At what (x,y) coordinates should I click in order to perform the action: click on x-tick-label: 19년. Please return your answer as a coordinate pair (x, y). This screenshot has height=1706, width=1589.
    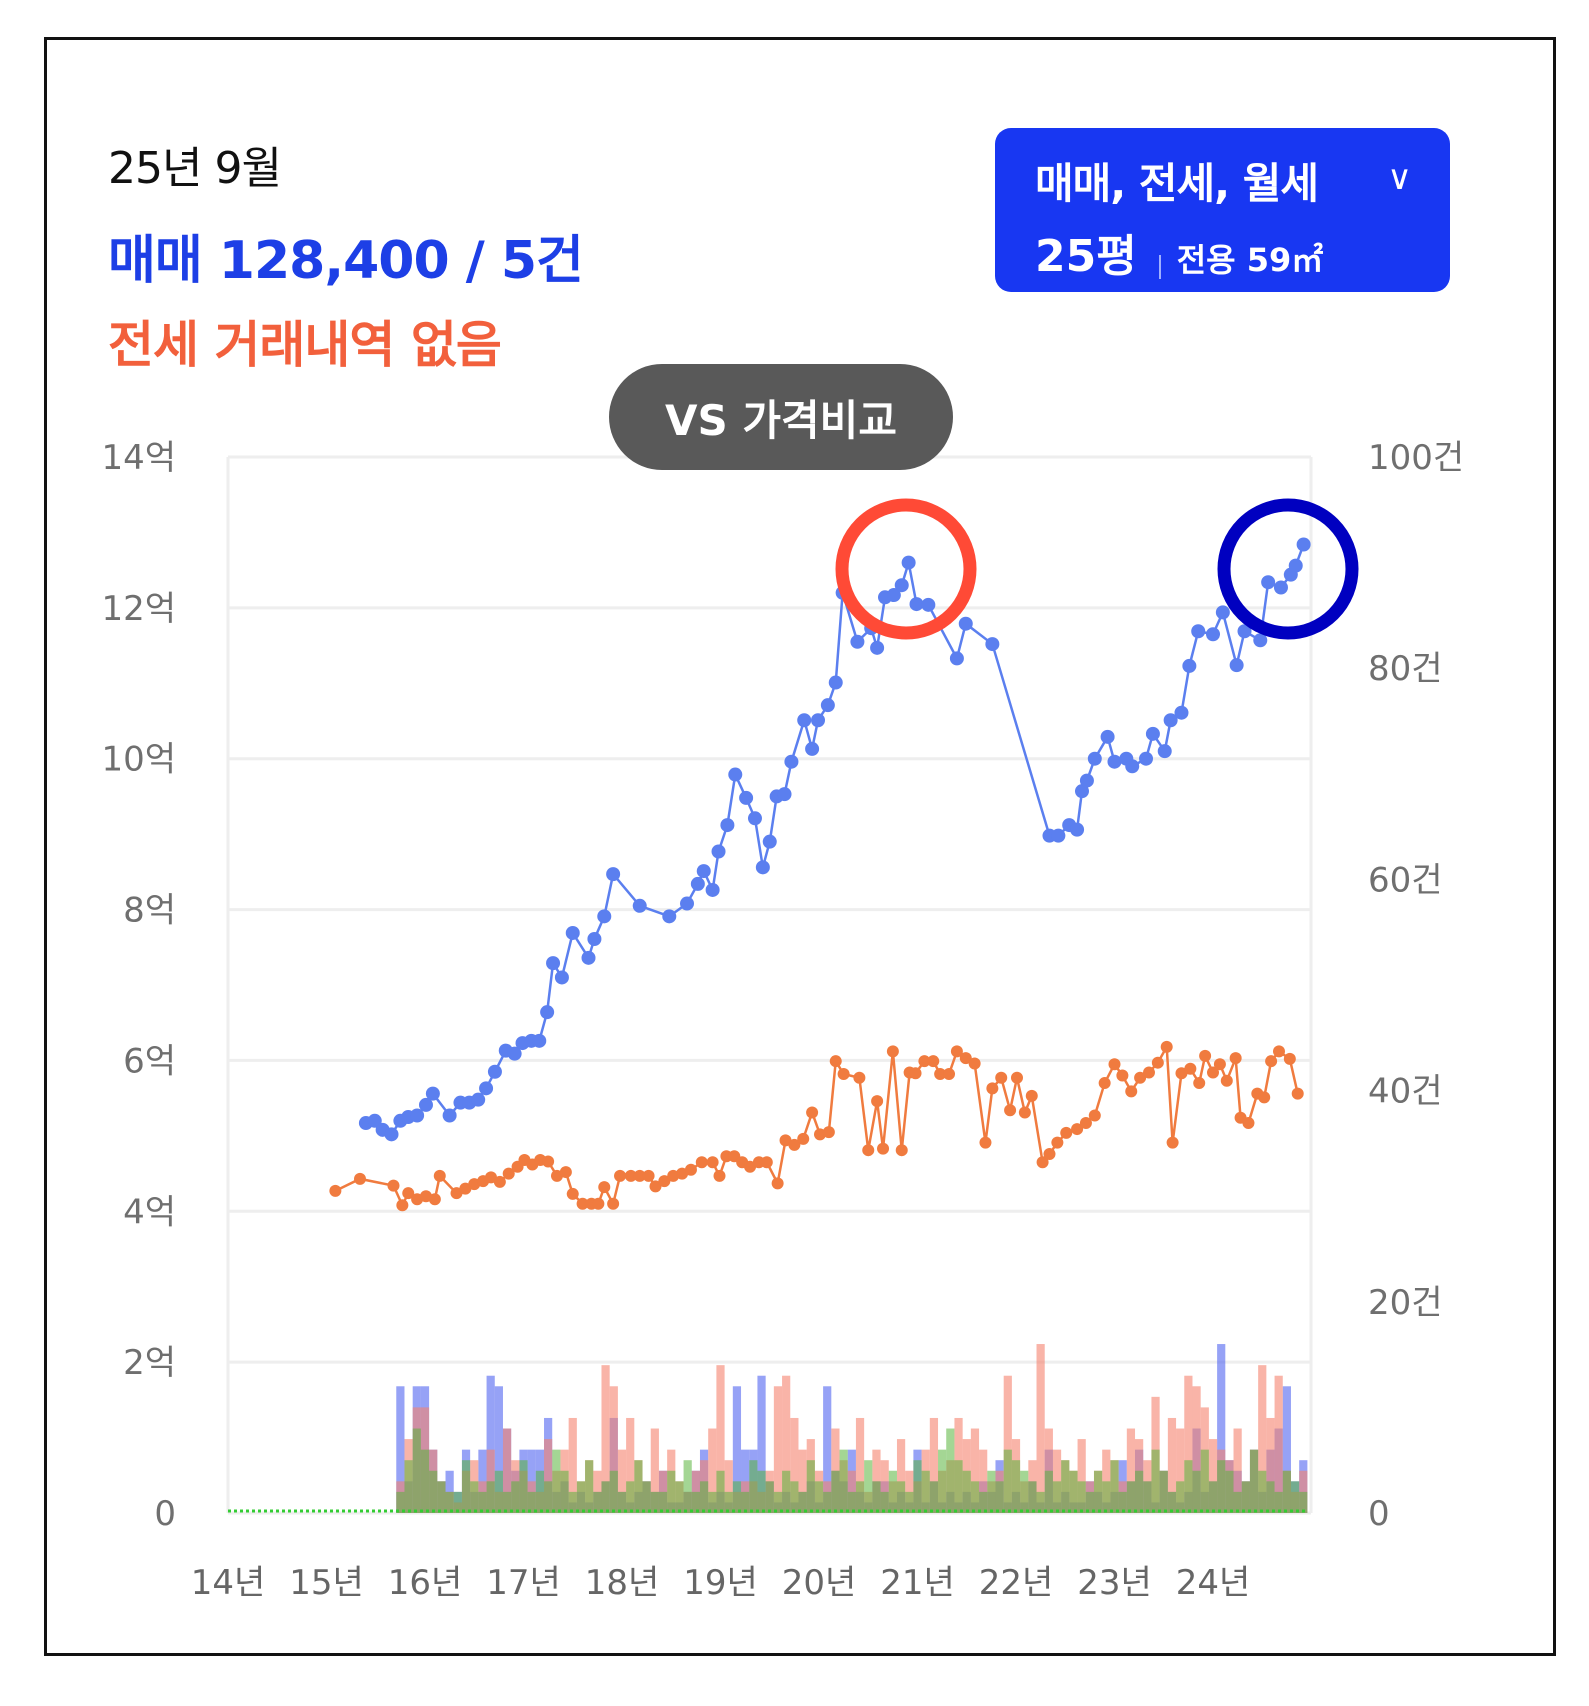
    Looking at the image, I should click on (720, 1583).